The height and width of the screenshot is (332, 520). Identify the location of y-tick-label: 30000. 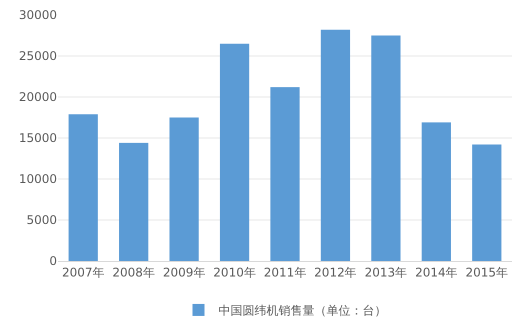
(37, 15).